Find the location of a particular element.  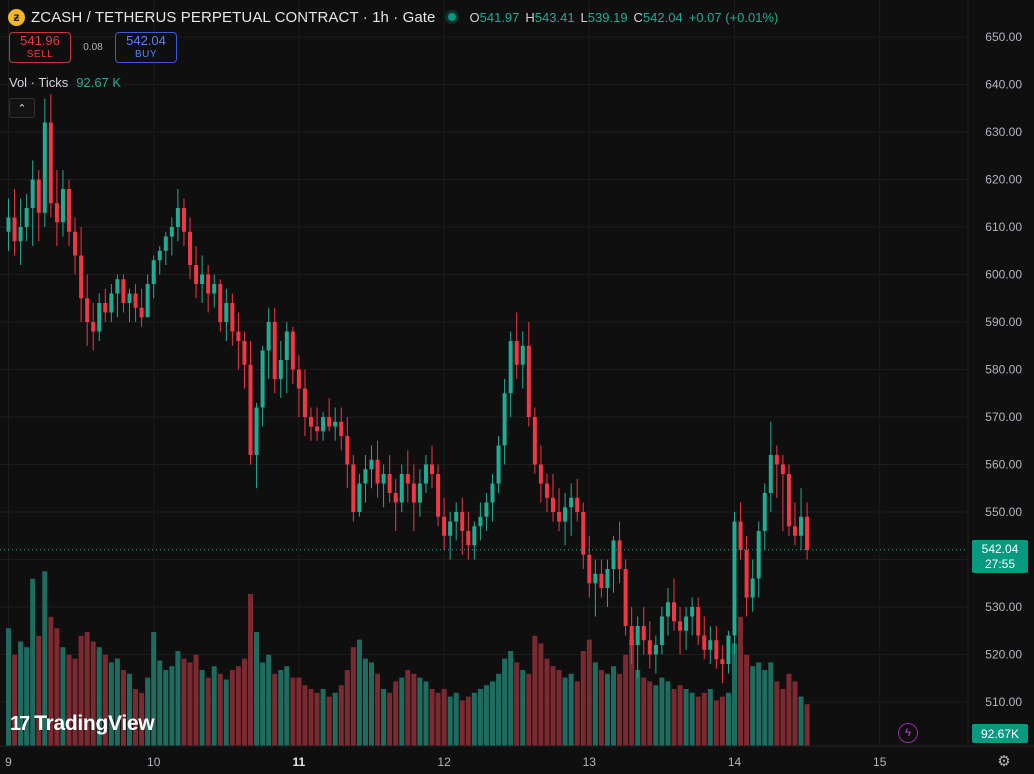

price-tick-label: 530.00 is located at coordinates (1003, 607).